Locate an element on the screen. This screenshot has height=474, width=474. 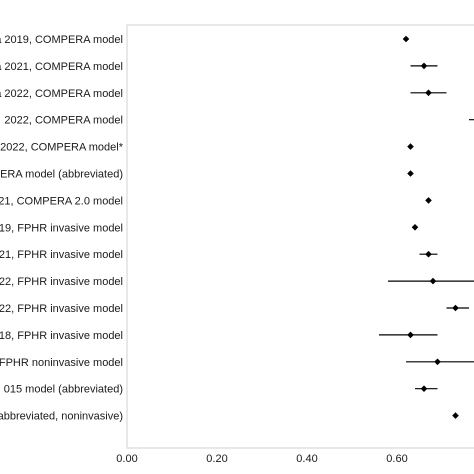
category-label: 19, FPHR invasive model is located at coordinates (61, 228).